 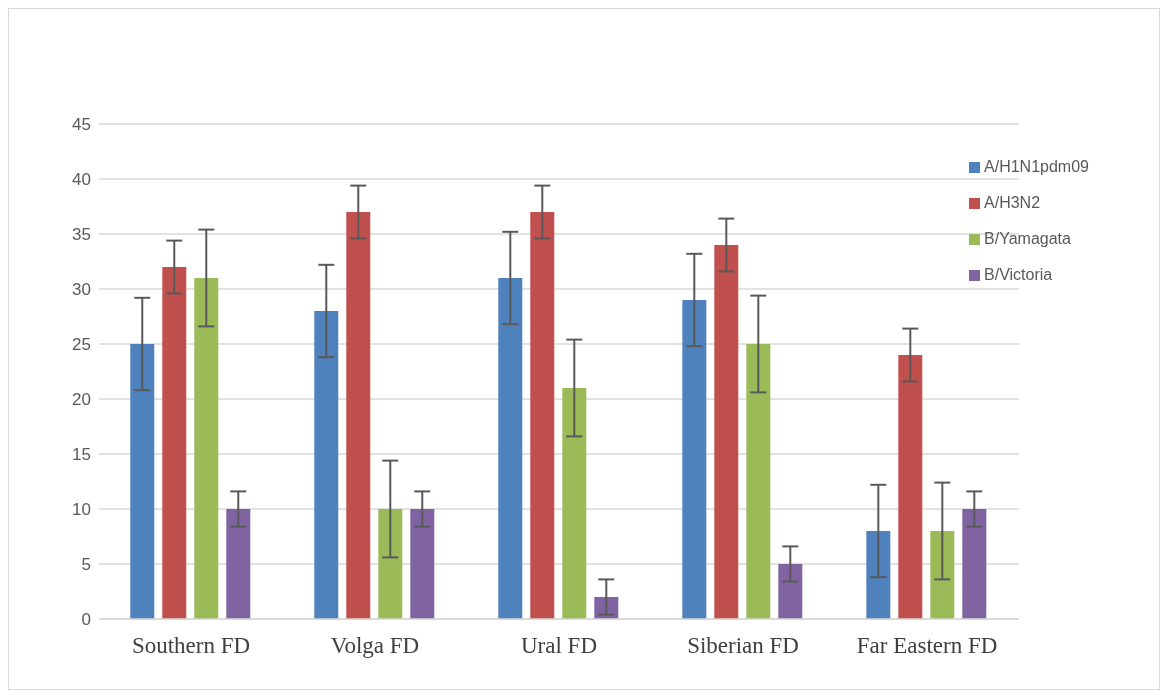 What do you see at coordinates (81, 345) in the screenshot?
I see `y-tick-label: 25` at bounding box center [81, 345].